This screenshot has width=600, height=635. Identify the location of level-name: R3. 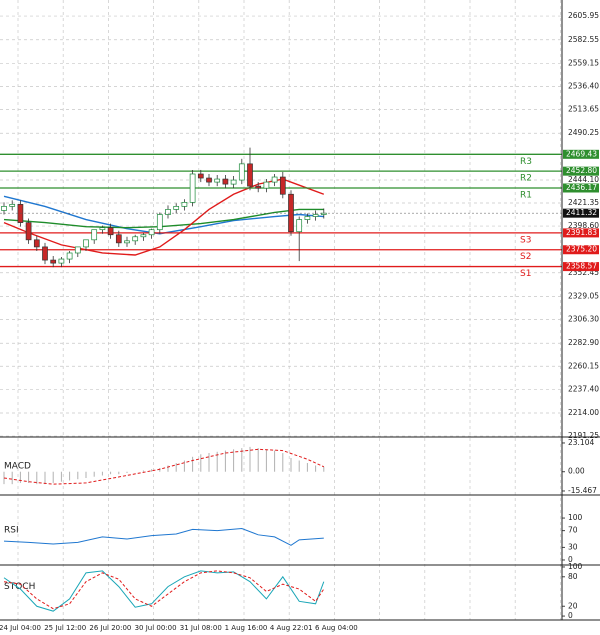
(526, 162).